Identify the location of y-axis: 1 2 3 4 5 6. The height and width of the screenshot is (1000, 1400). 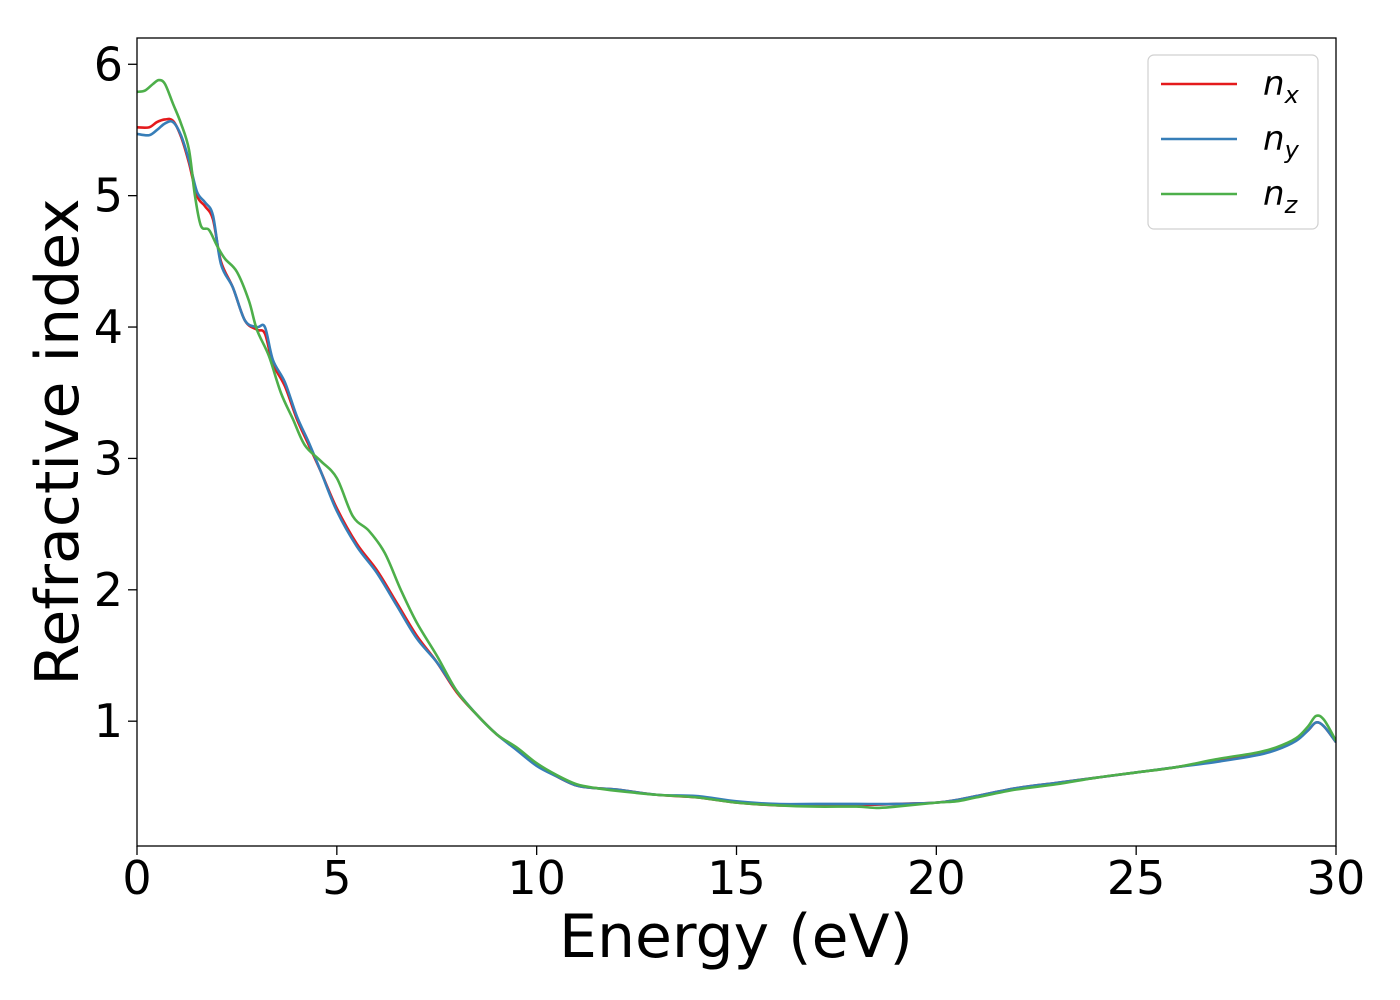
(115, 392).